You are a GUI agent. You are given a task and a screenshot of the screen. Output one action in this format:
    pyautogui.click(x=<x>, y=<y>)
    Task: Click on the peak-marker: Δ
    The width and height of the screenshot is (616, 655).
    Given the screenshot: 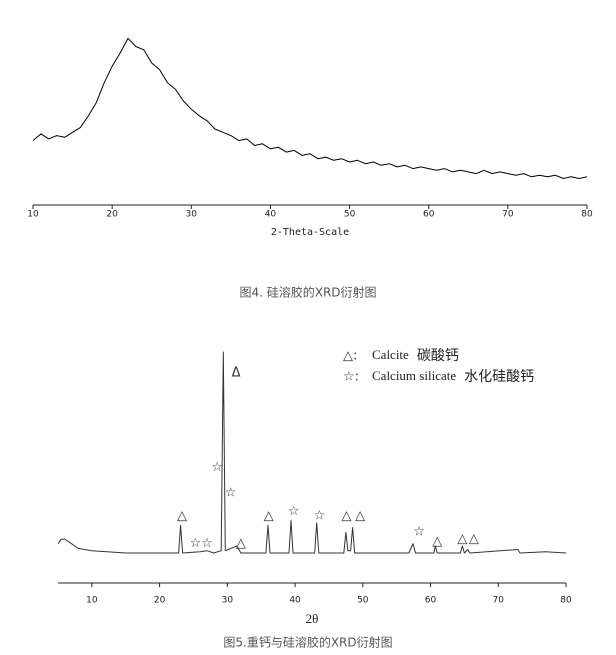 What is the action you would take?
    pyautogui.click(x=236, y=372)
    